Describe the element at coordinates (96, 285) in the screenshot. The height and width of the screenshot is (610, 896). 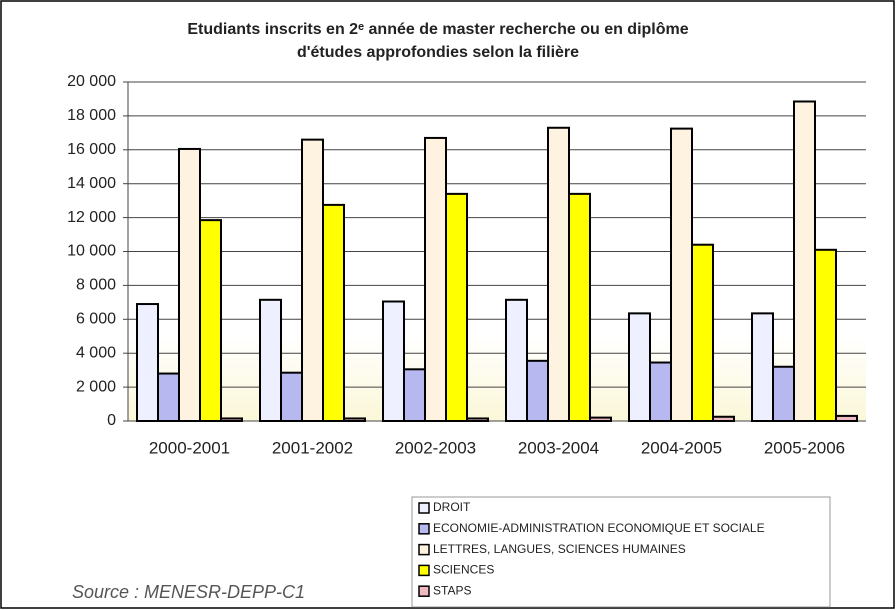
I see `y-tick-label: 8 000` at that location.